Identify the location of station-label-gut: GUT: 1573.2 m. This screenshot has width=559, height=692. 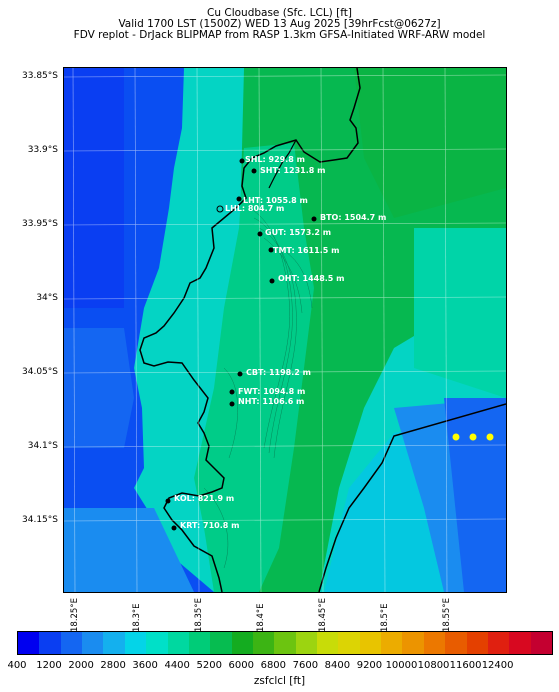
(298, 232).